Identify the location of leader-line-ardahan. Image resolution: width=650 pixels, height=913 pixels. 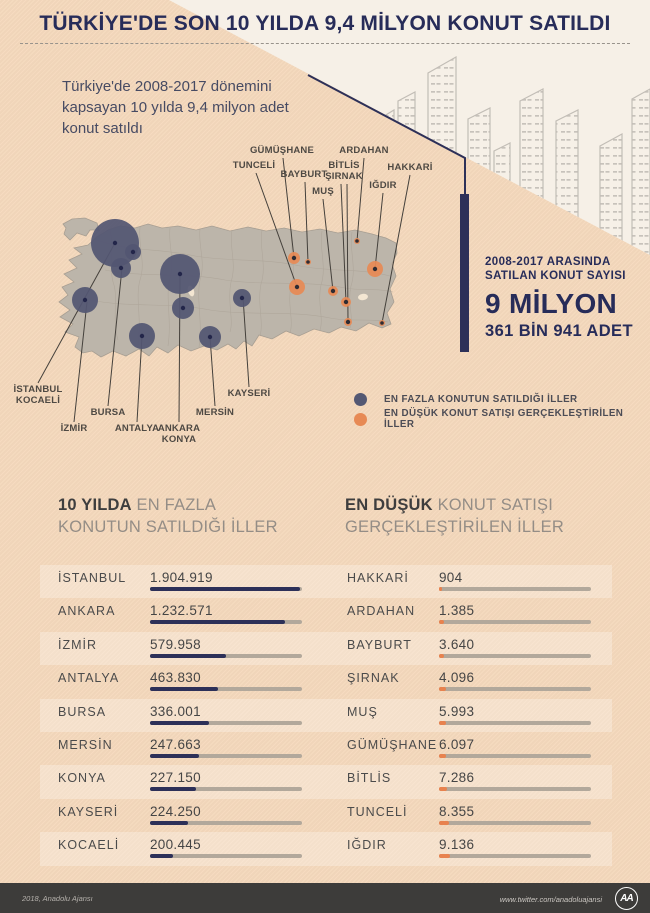
(360, 199).